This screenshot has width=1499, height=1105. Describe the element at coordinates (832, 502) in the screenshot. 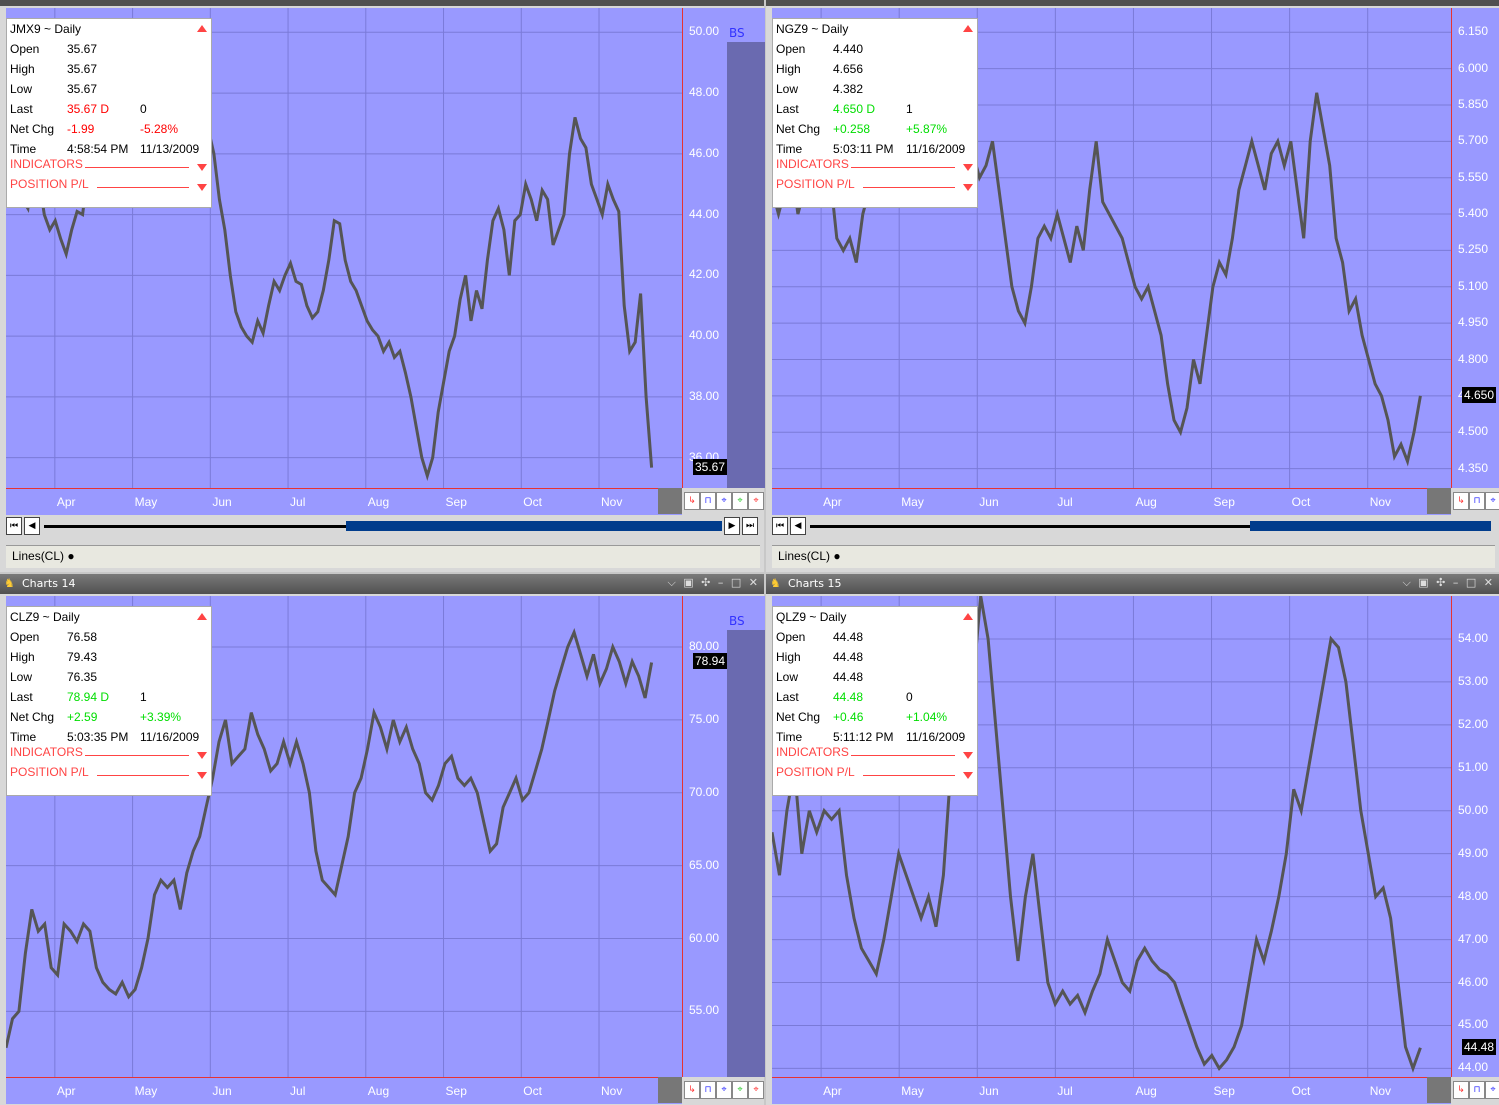

I see `month-label: Apr` at that location.